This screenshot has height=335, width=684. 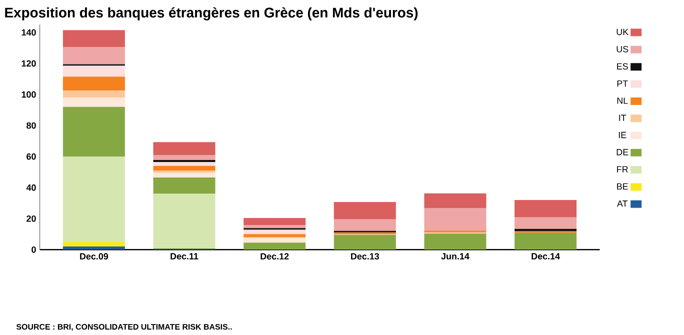 What do you see at coordinates (622, 83) in the screenshot?
I see `legend-label: PT` at bounding box center [622, 83].